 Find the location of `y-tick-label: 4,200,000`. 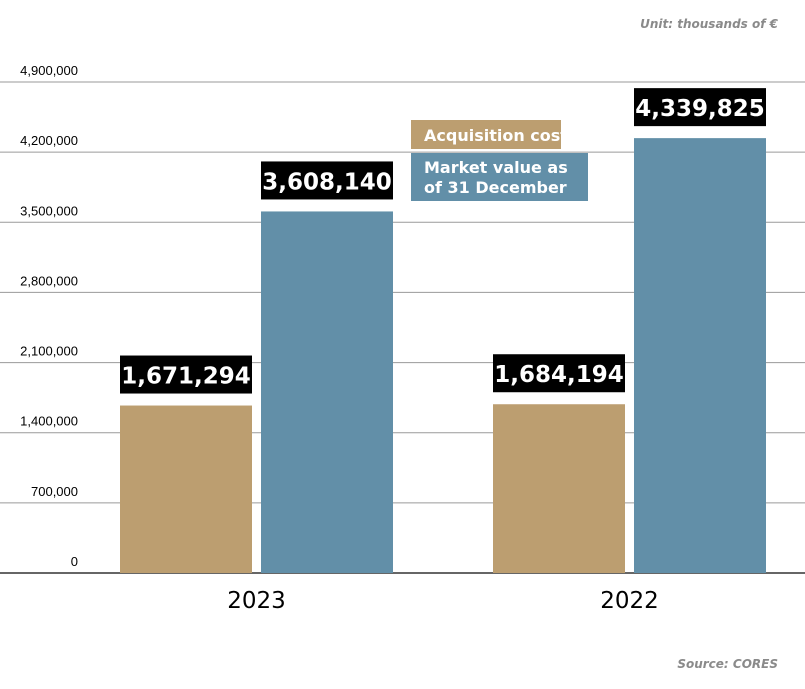

y-tick-label: 4,200,000 is located at coordinates (49, 140).